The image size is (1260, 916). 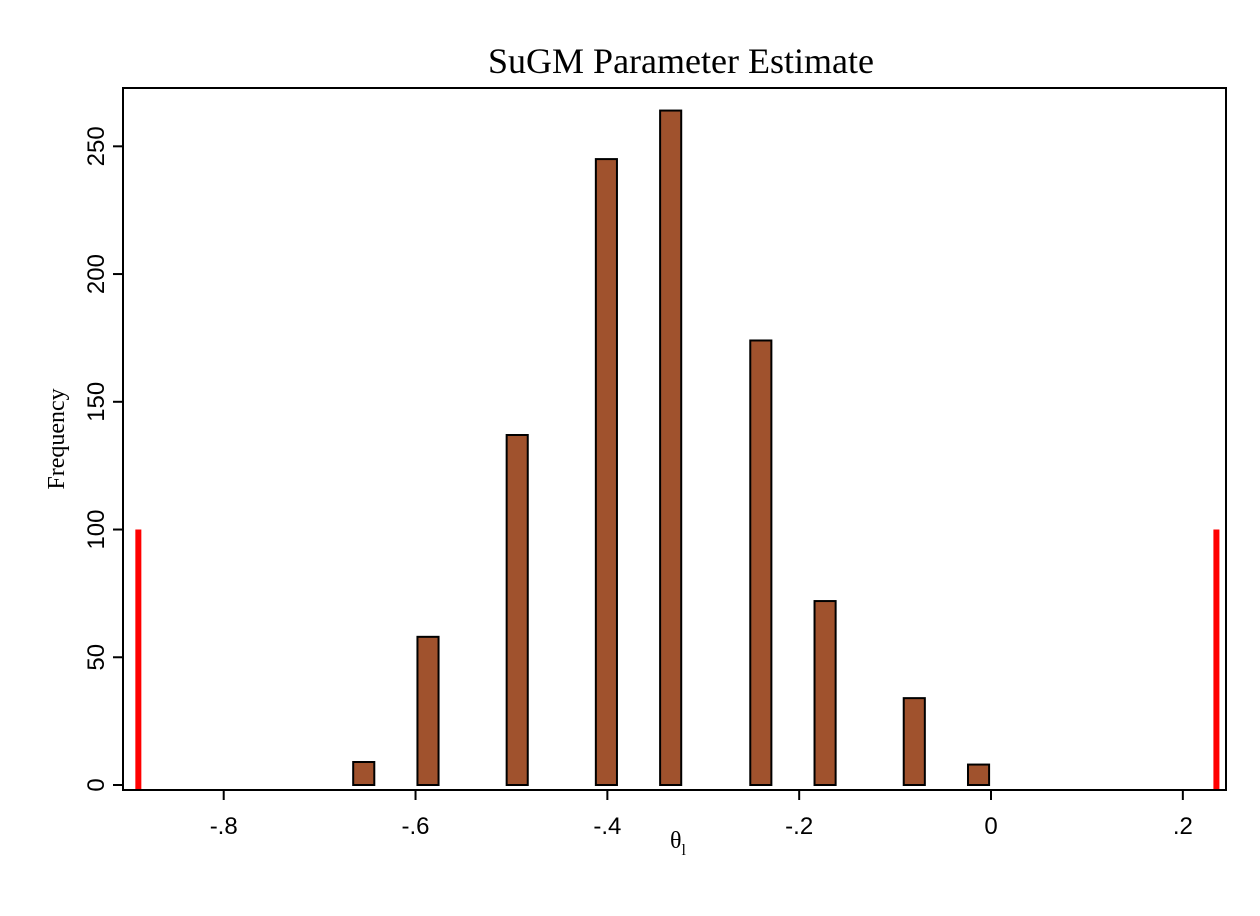 I want to click on chart-title: SuGM Parameter Estimate, so click(x=681, y=61).